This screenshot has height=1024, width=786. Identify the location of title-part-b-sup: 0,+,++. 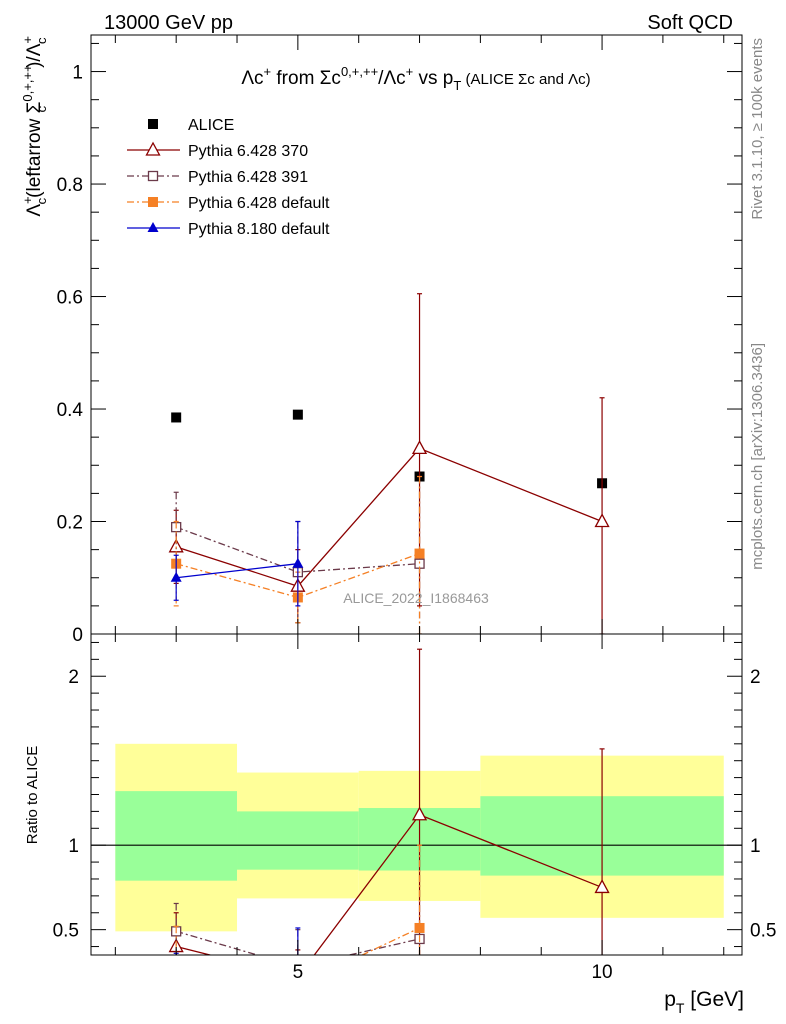
(359, 71).